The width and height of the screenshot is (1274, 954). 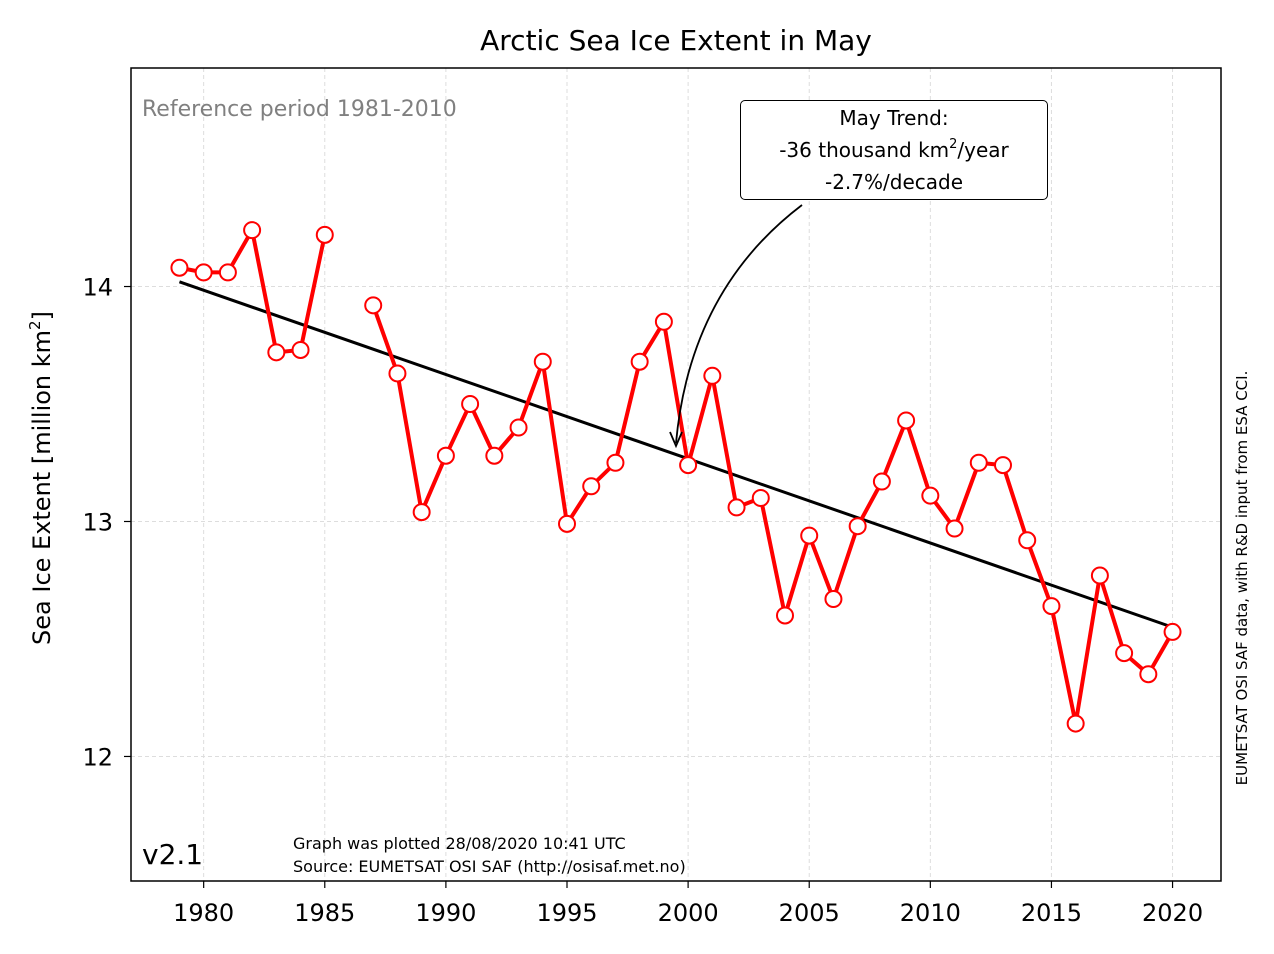 I want to click on x-tick-label: 1980, so click(x=203, y=913).